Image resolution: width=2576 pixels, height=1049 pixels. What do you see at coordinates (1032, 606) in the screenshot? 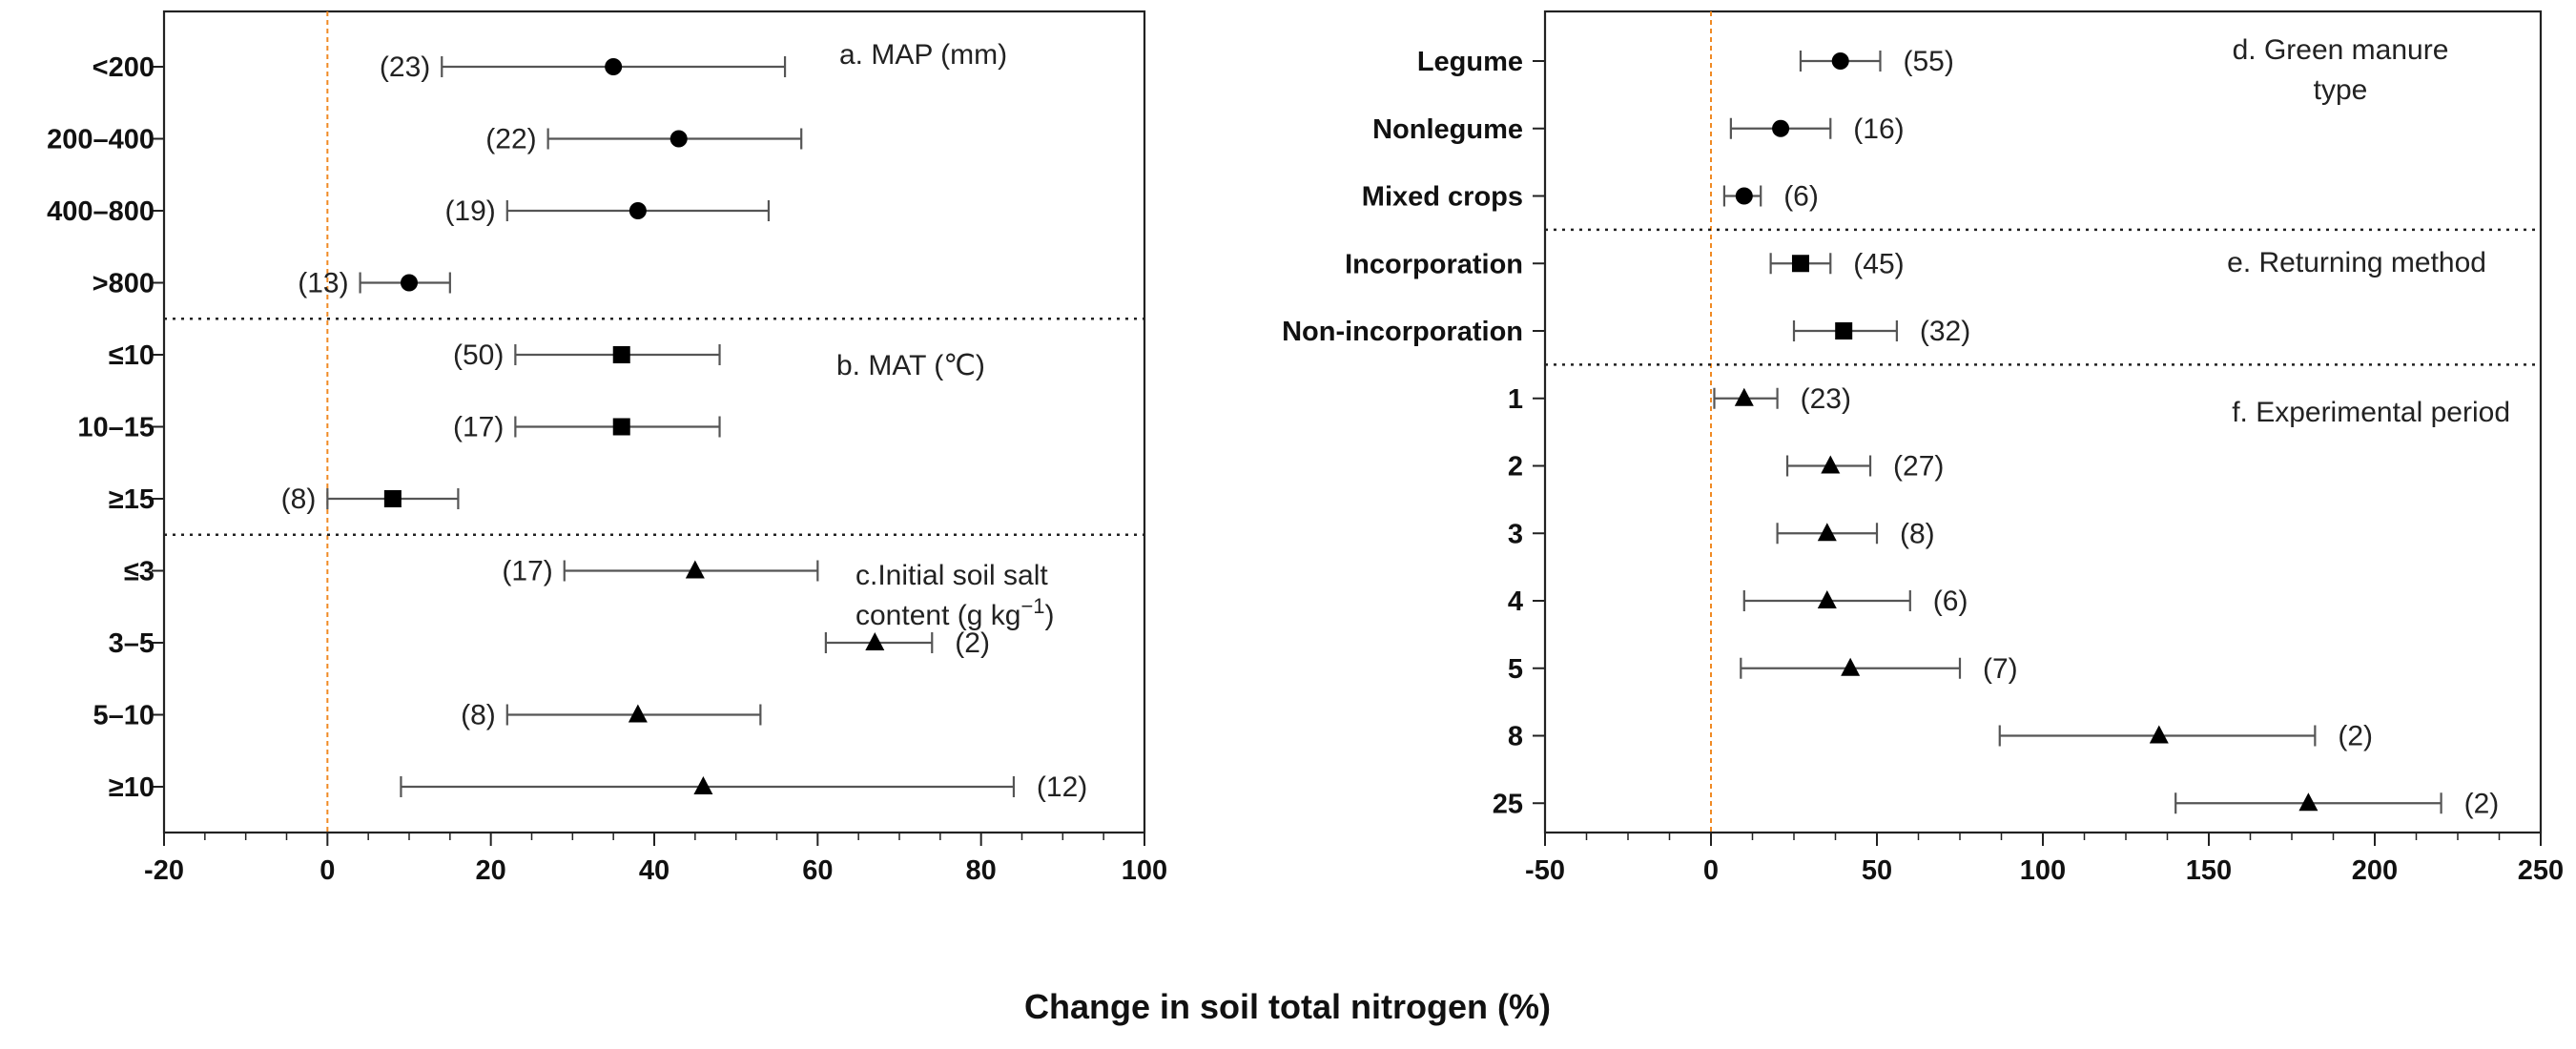
I see `unit-superscript: −1` at bounding box center [1032, 606].